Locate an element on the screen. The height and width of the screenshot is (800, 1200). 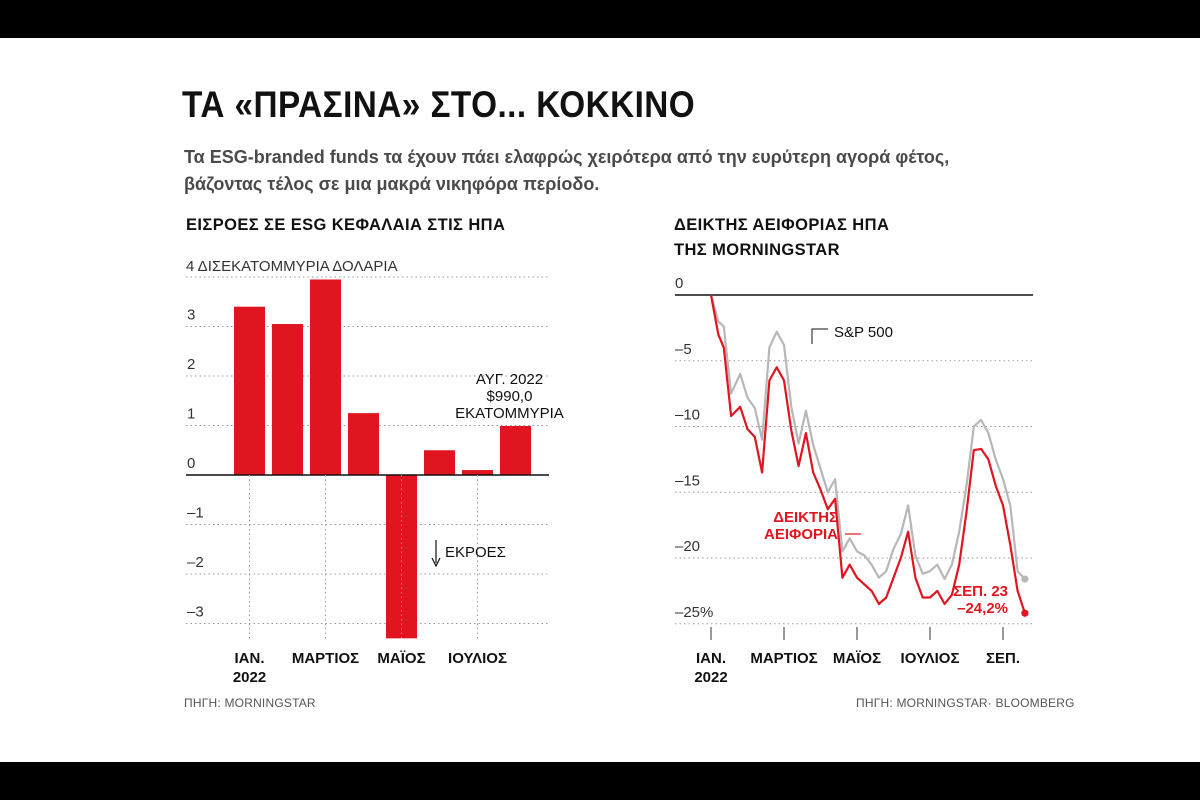
line-chart-title: ΔΕΙΚΤΗΣ ΑΕΙΦΟΡΙΑΣ ΗΠΑ ΤΗΣ MORNINGSTAR is located at coordinates (781, 238).